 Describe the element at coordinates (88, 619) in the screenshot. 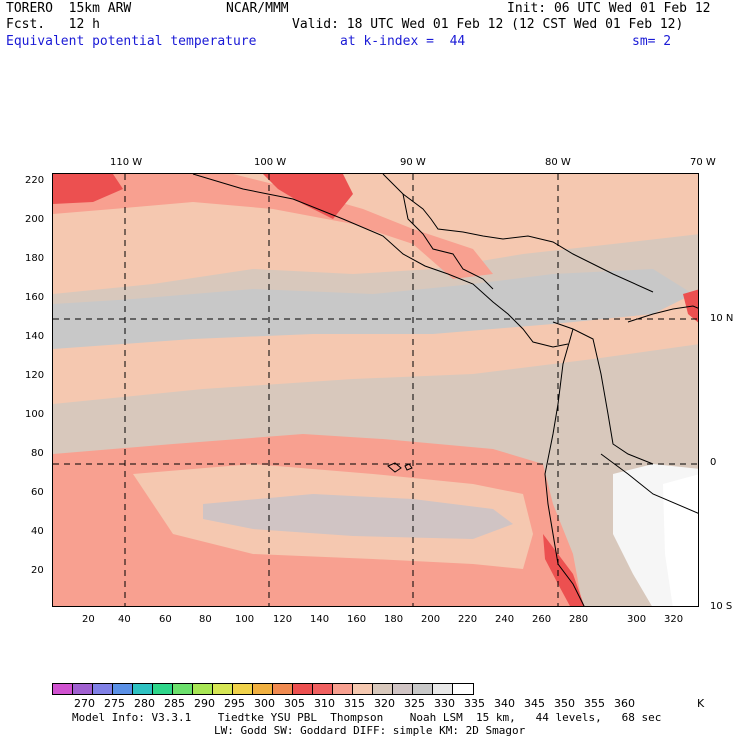

I see `x-tick-20: 20` at that location.